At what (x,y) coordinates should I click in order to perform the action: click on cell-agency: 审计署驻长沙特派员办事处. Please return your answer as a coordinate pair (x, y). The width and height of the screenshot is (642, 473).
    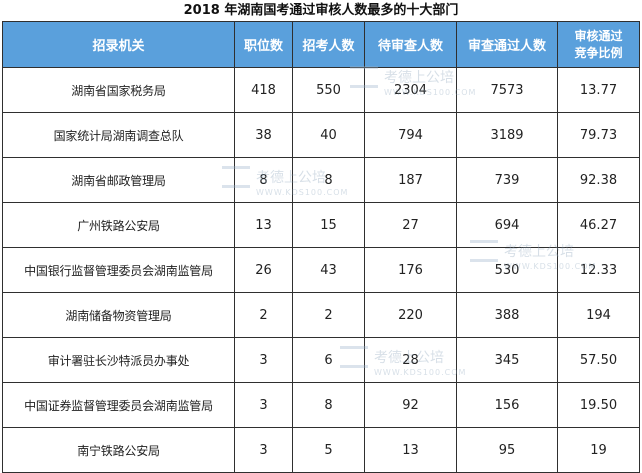
    Looking at the image, I should click on (118, 360).